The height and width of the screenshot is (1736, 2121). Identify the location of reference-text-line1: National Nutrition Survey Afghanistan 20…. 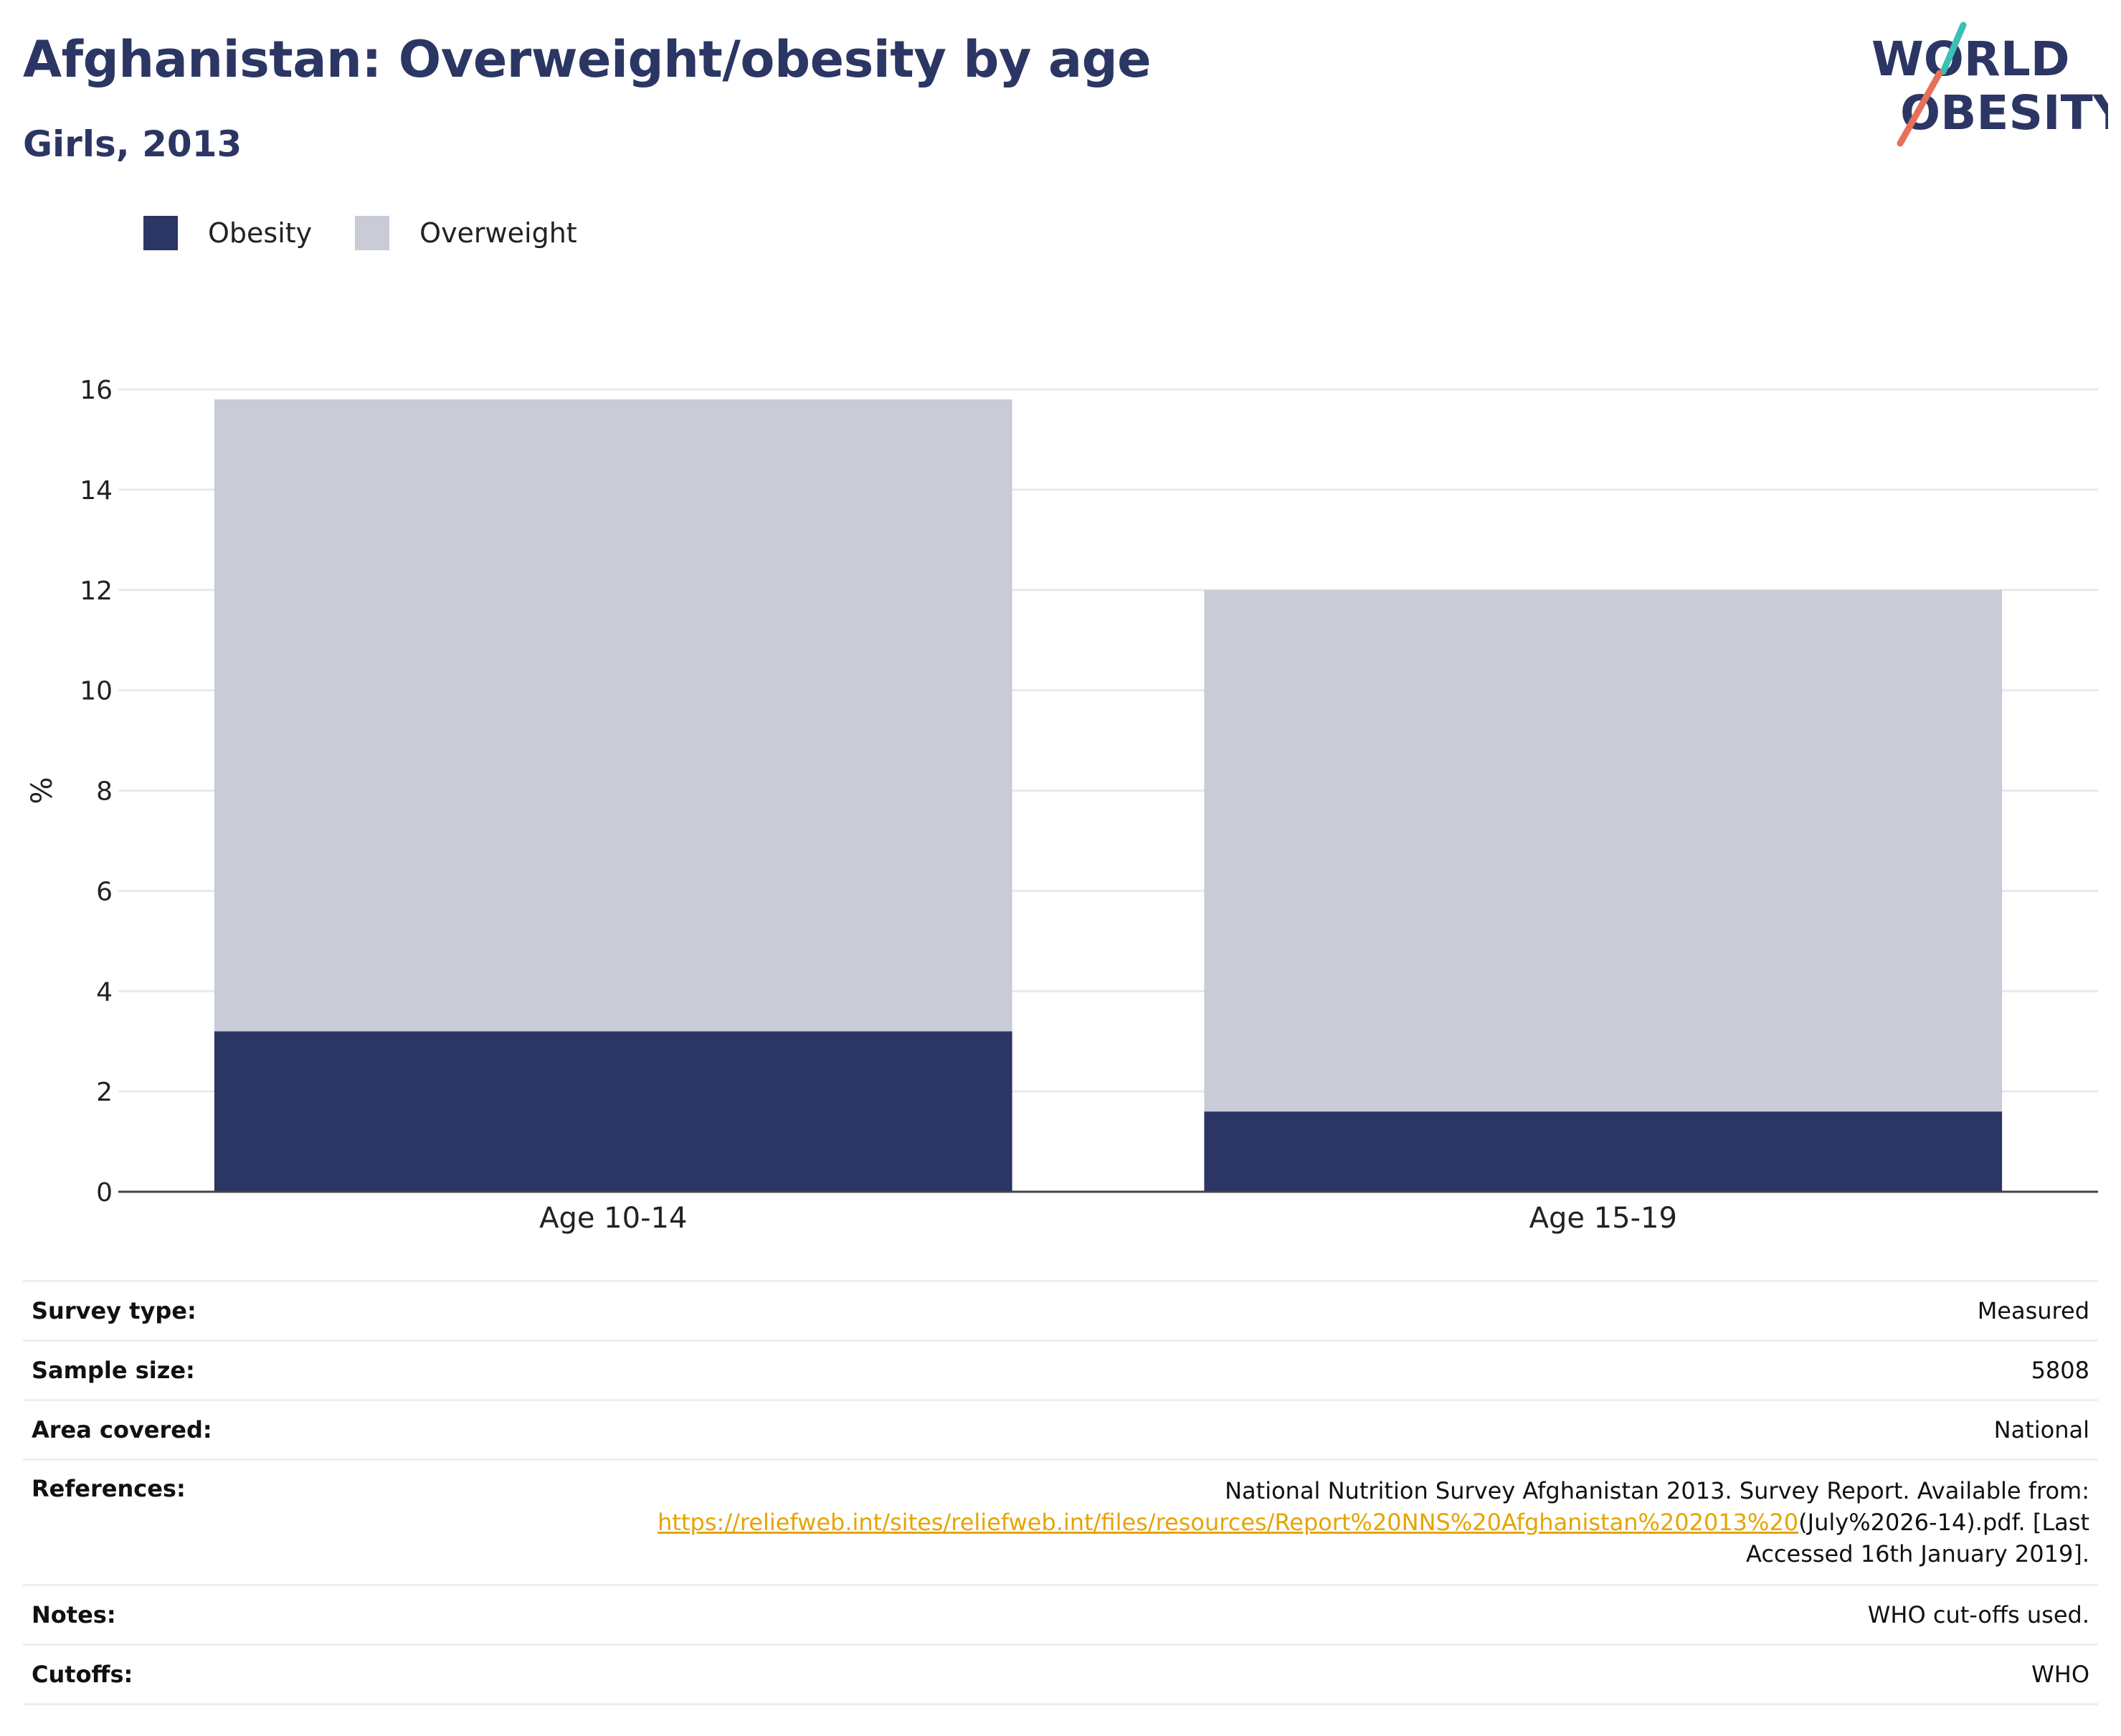
(1657, 1490).